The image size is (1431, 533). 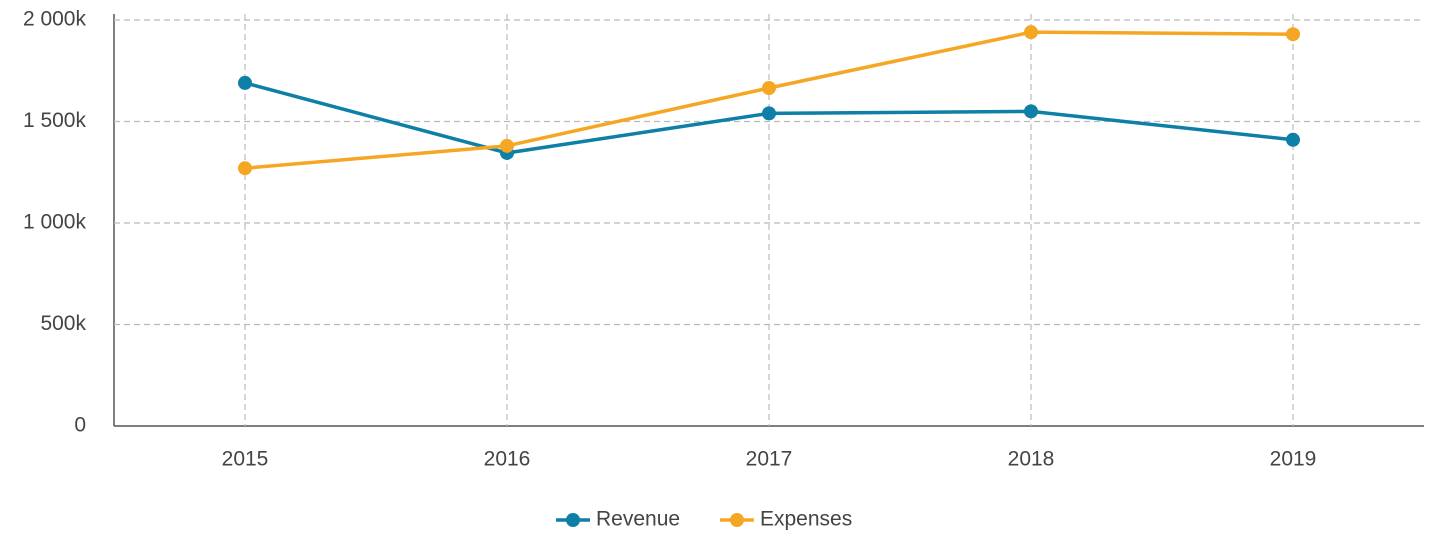 What do you see at coordinates (1031, 459) in the screenshot?
I see `x-tick-label: 2018` at bounding box center [1031, 459].